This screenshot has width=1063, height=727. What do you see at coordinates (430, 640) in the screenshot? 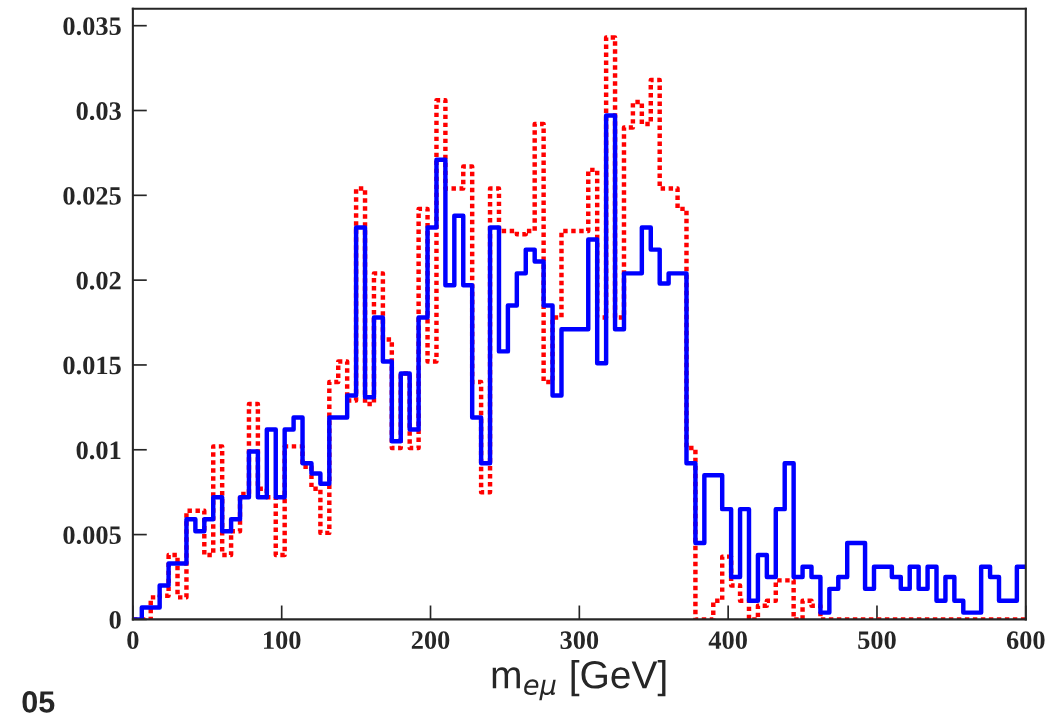
I see `x-tick-label: 200` at bounding box center [430, 640].